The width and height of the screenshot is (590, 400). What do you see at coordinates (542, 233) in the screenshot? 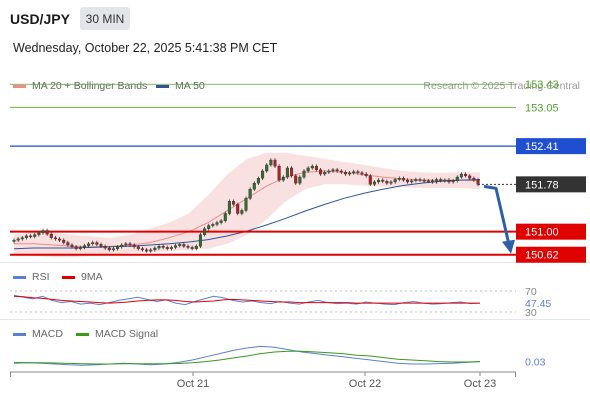
I see `level-label-support: 151.00` at bounding box center [542, 233].